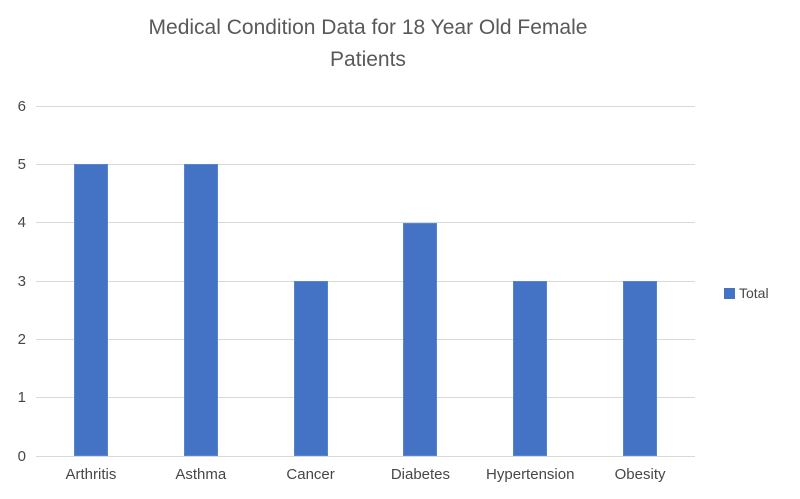 Image resolution: width=800 pixels, height=499 pixels. Describe the element at coordinates (640, 474) in the screenshot. I see `x-tick-label-obesity: Obesity` at that location.